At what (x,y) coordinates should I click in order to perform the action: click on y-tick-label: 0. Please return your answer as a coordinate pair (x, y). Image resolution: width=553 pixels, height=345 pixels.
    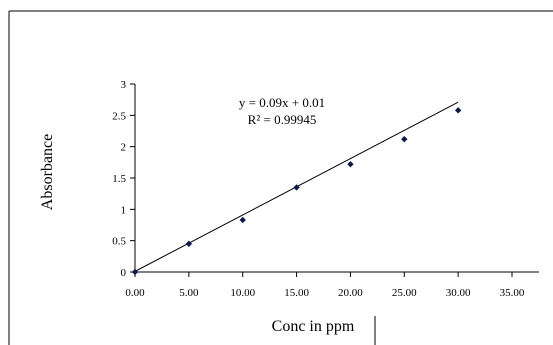
    Looking at the image, I should click on (124, 273).